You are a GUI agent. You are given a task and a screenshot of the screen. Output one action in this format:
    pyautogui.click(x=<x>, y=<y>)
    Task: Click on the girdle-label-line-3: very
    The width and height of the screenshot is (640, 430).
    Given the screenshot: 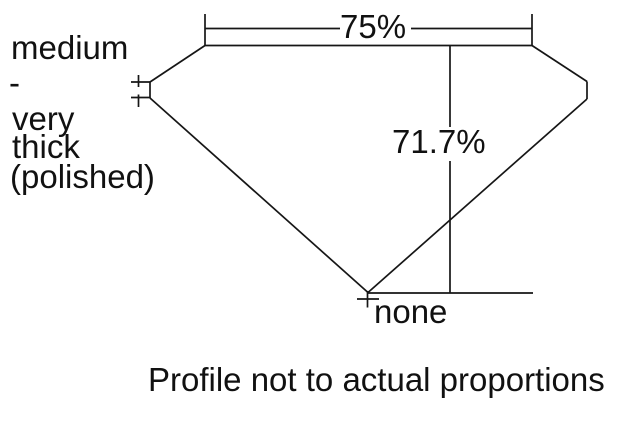 What is the action you would take?
    pyautogui.click(x=43, y=118)
    